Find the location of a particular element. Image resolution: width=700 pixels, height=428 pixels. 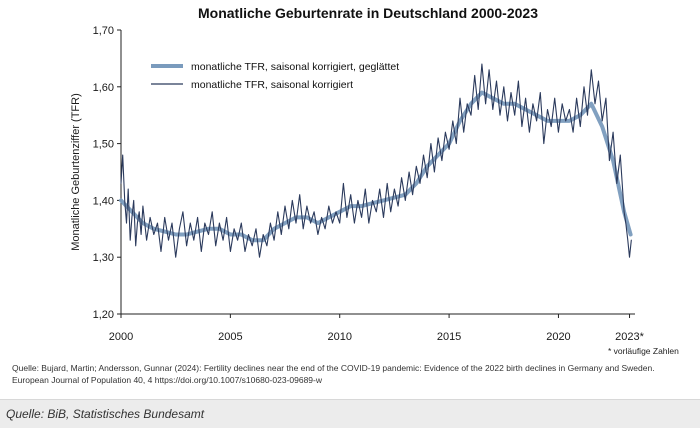

x-tick-label: 2005 is located at coordinates (230, 337).